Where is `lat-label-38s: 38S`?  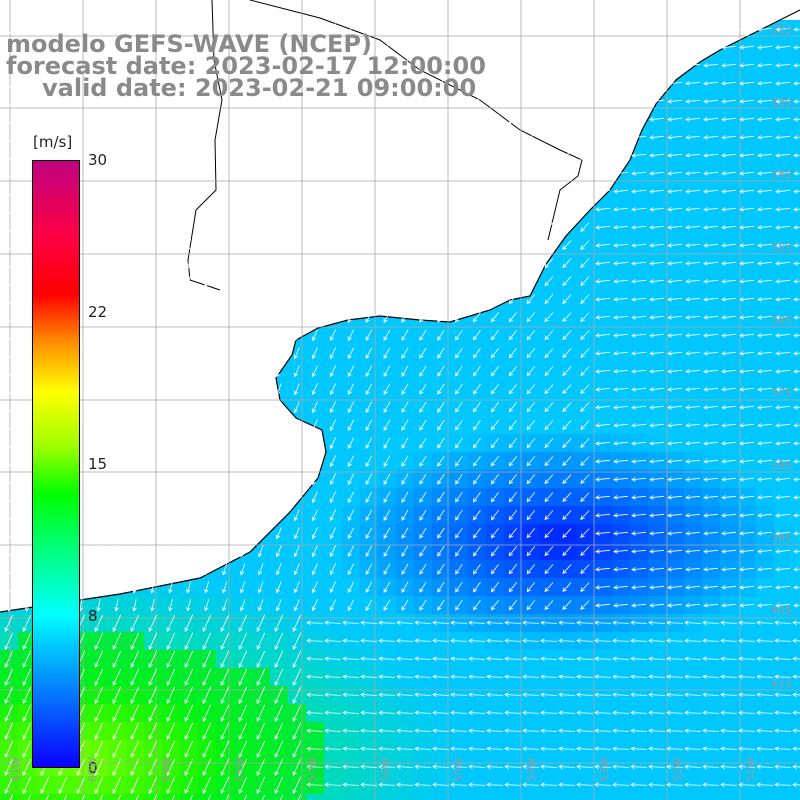 lat-label-38s: 38S is located at coordinates (781, 465).